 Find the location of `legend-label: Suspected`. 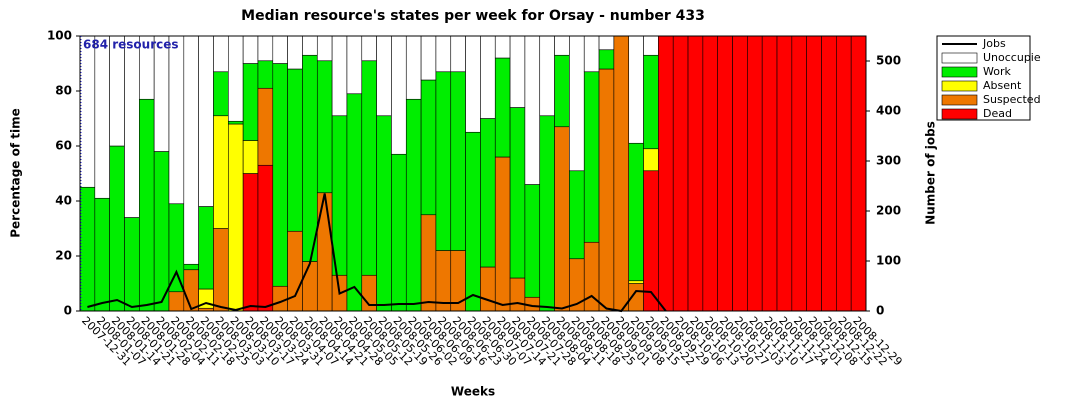

legend-label: Suspected is located at coordinates (1012, 99).